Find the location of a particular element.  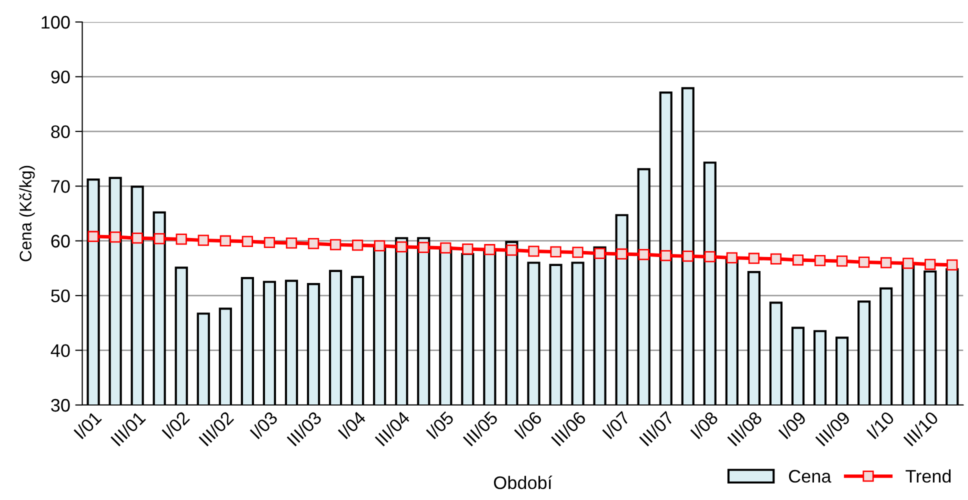

x-tick-label: I/02 is located at coordinates (175, 425).